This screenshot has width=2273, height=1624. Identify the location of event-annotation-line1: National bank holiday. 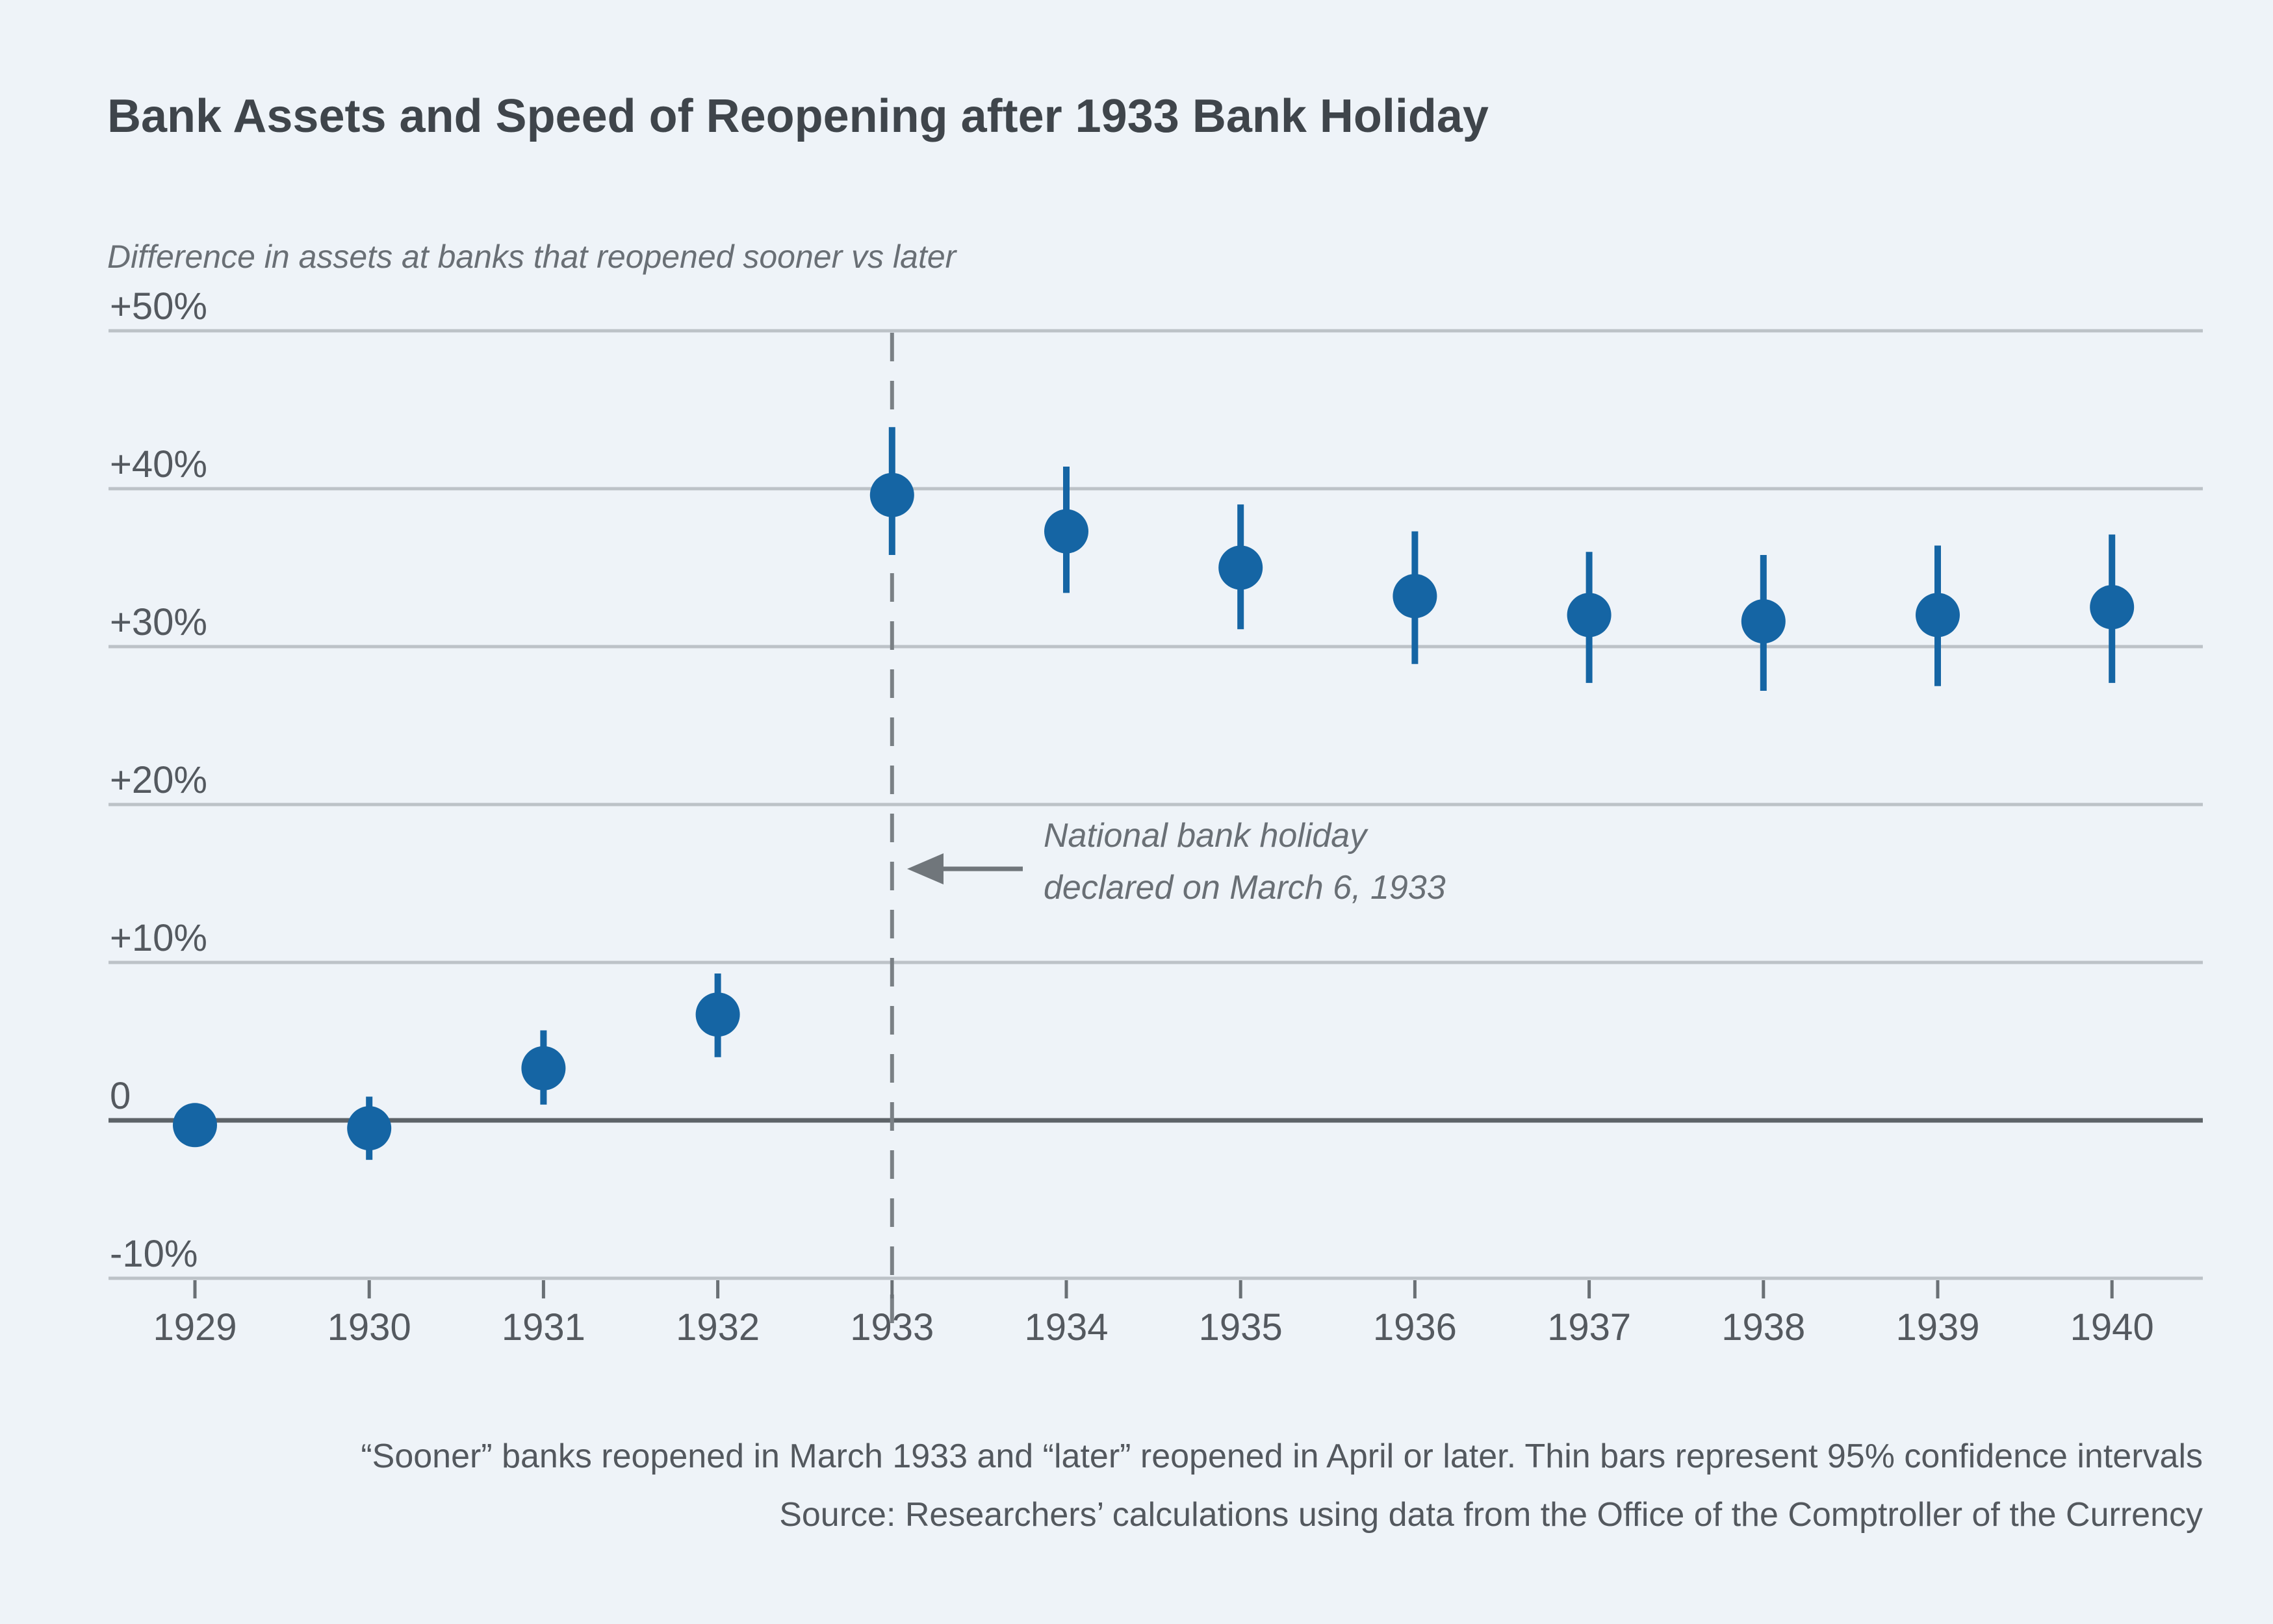
(1205, 836).